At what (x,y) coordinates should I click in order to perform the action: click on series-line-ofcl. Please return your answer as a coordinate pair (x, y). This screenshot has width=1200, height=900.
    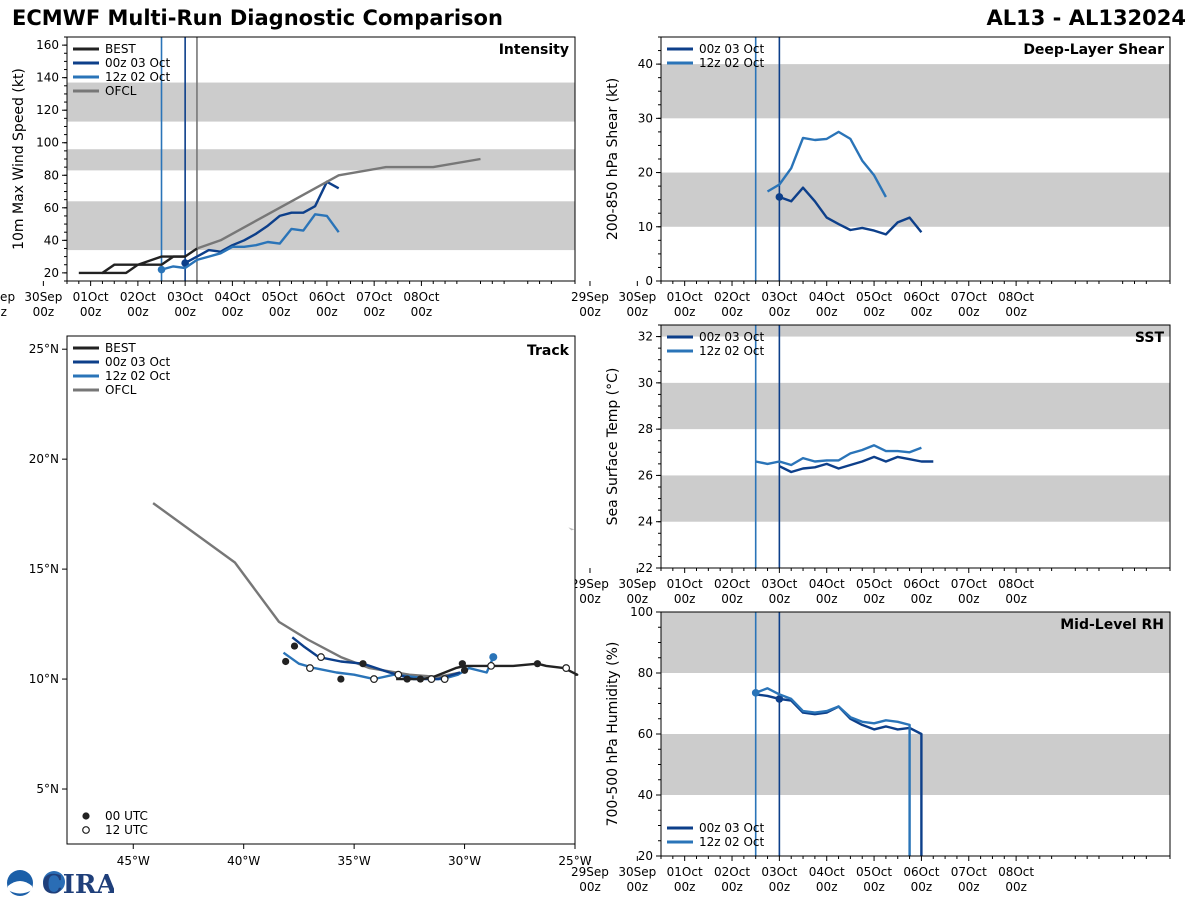
    Looking at the image, I should click on (338, 203).